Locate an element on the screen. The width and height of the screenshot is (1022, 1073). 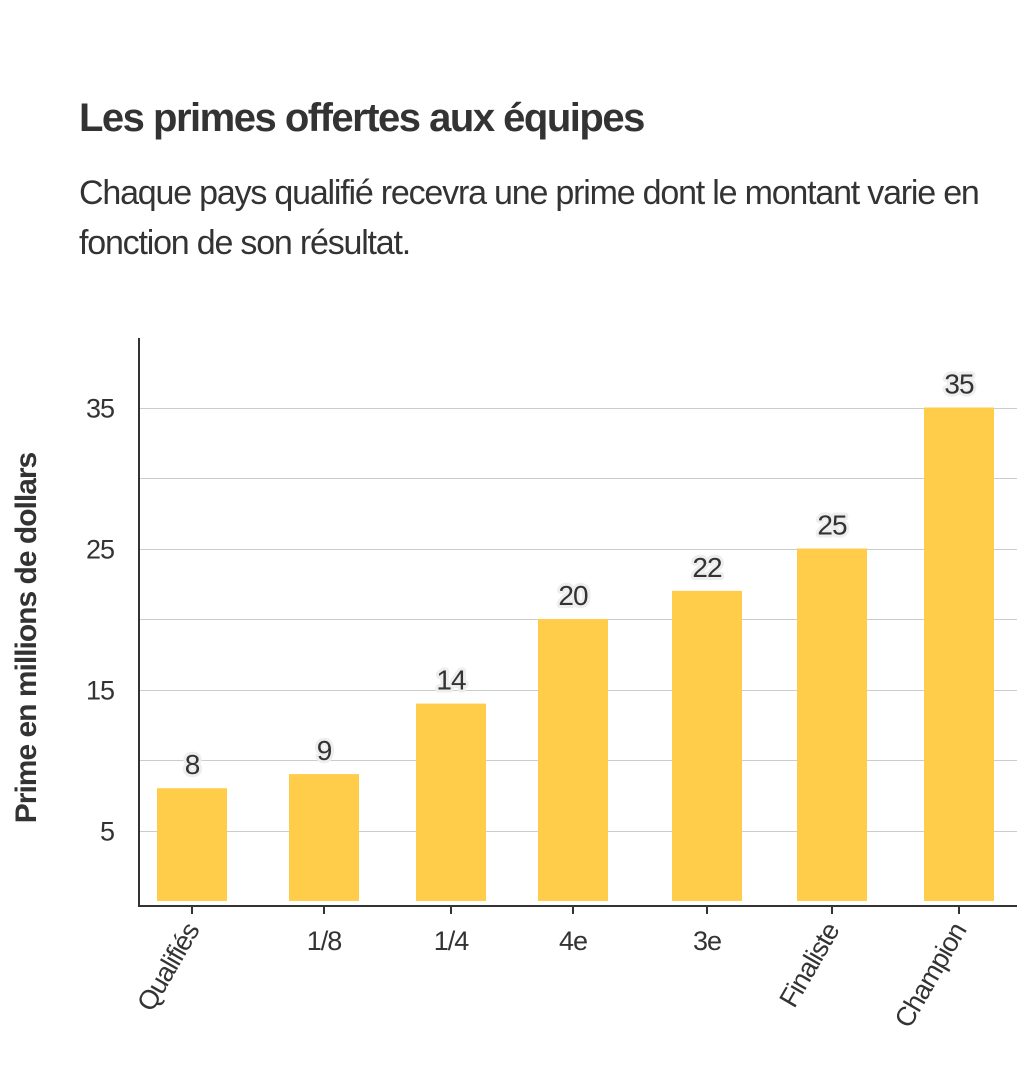
data-label: 35 is located at coordinates (959, 384).